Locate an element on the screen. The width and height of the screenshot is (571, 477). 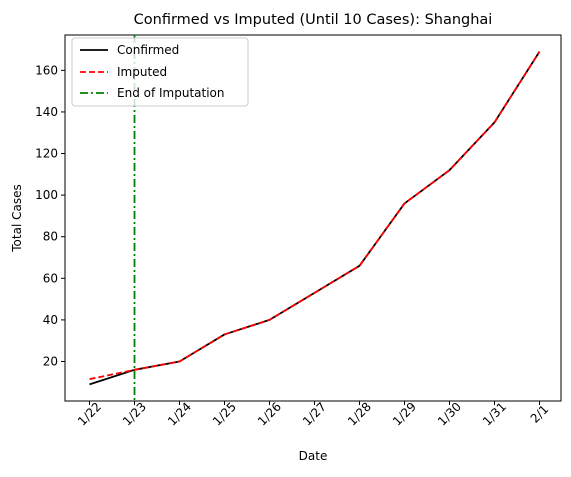
y-tick-label: 60 is located at coordinates (50, 278).